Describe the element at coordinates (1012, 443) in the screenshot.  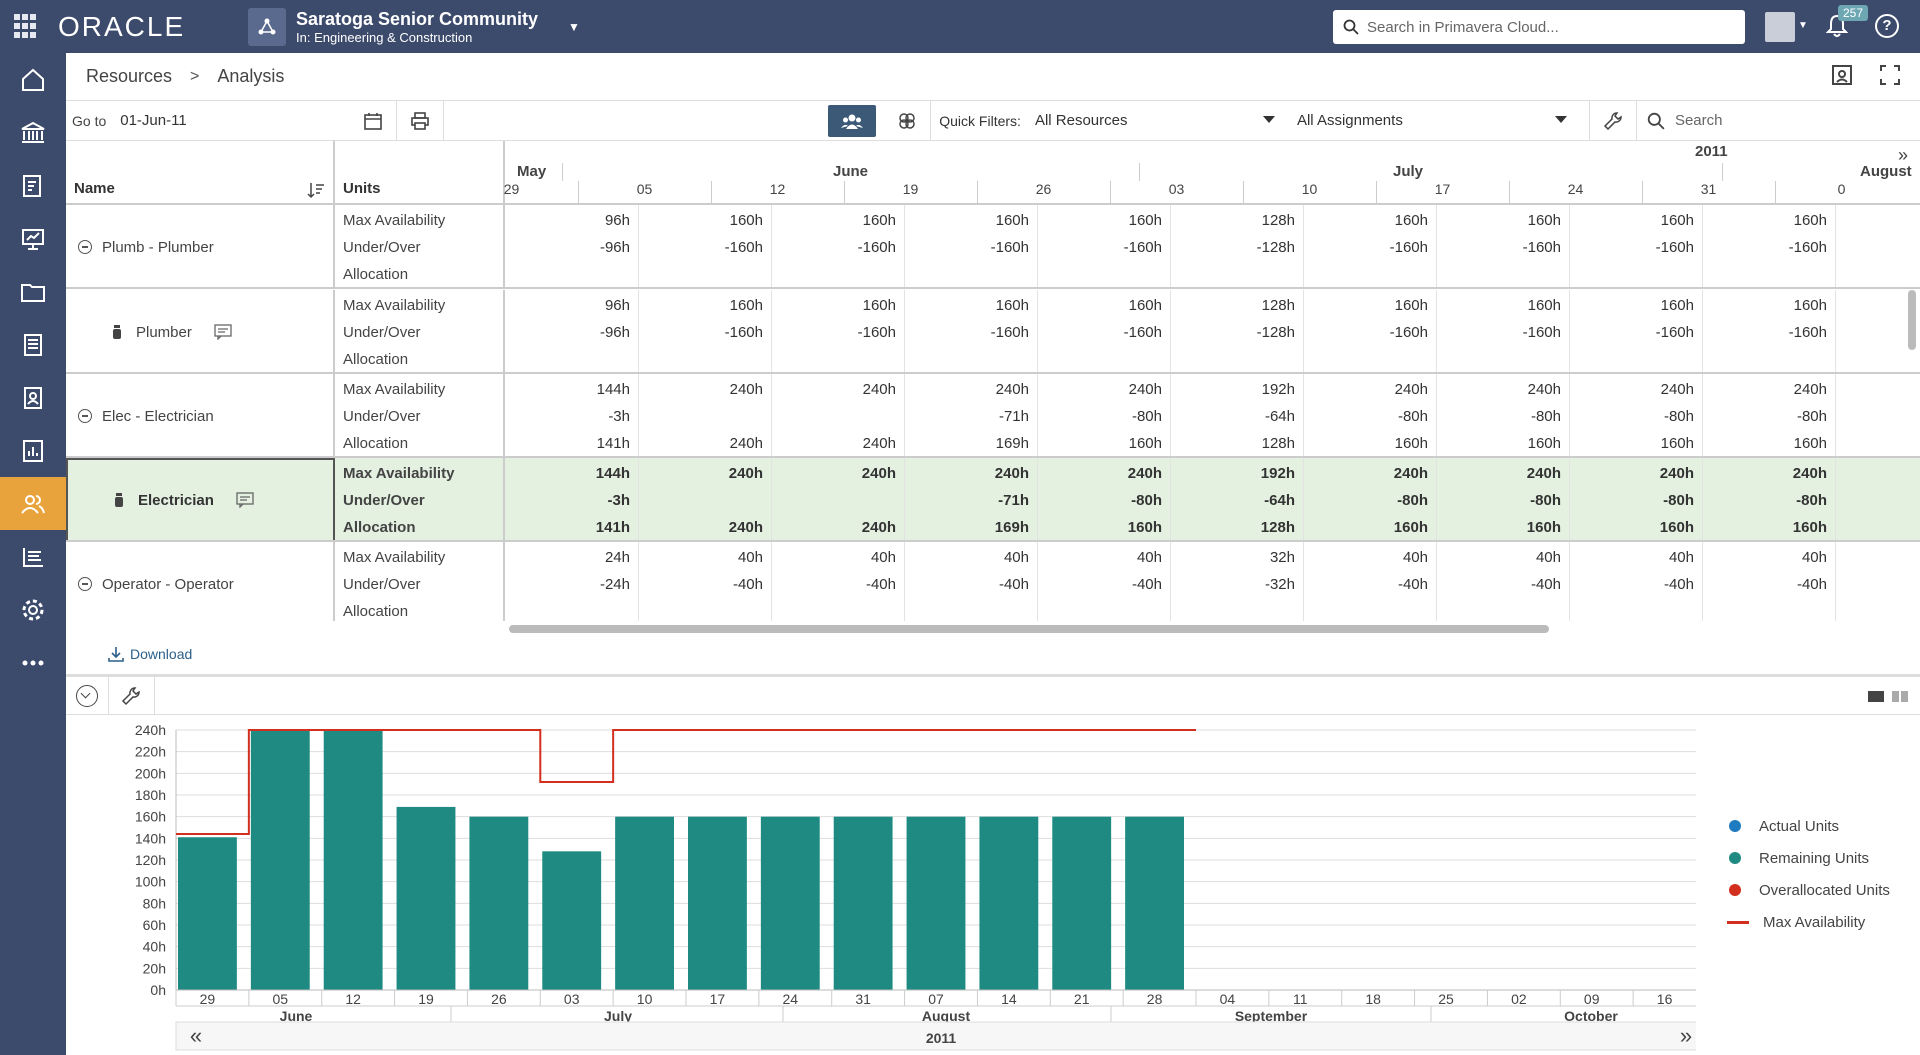
I see `value-cell: 169h` at that location.